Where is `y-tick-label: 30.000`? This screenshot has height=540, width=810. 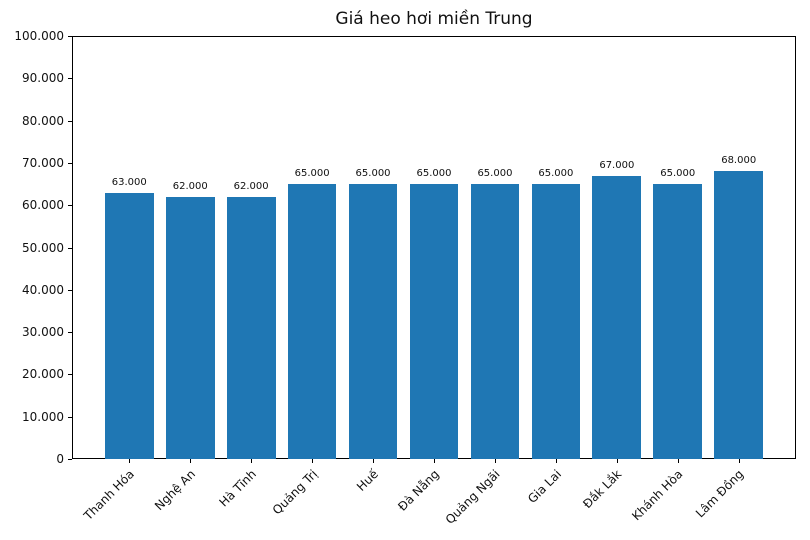
y-tick-label: 30.000 is located at coordinates (43, 332).